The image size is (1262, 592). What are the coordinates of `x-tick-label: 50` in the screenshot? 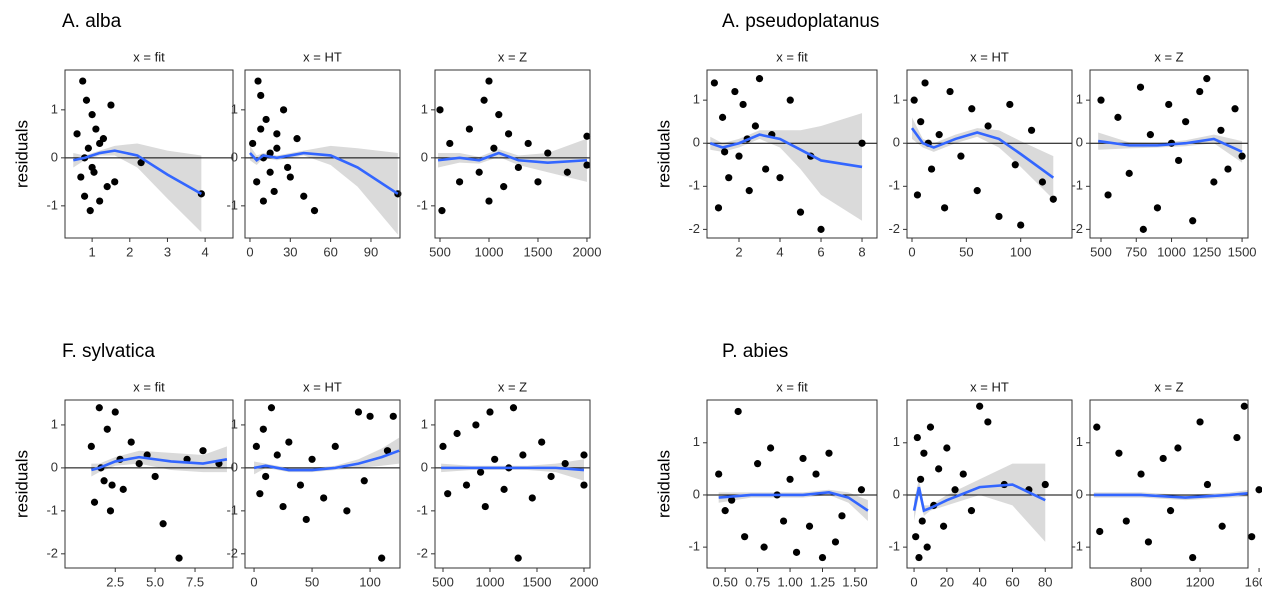 It's located at (966, 251).